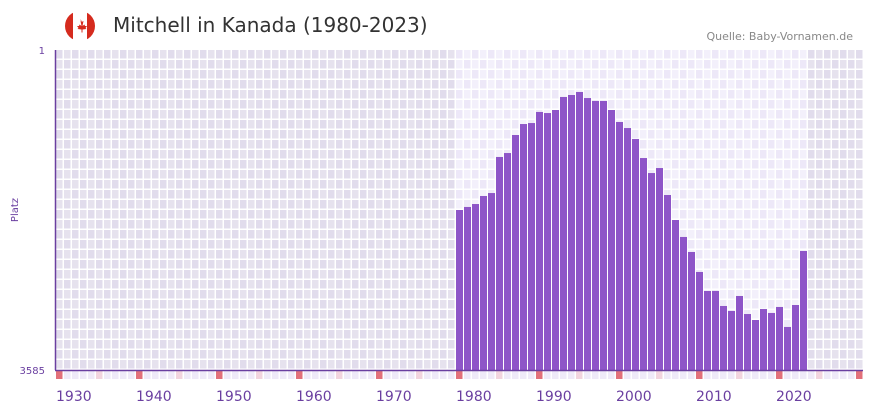  Describe the element at coordinates (779, 338) in the screenshot. I see `bar-2020` at that location.